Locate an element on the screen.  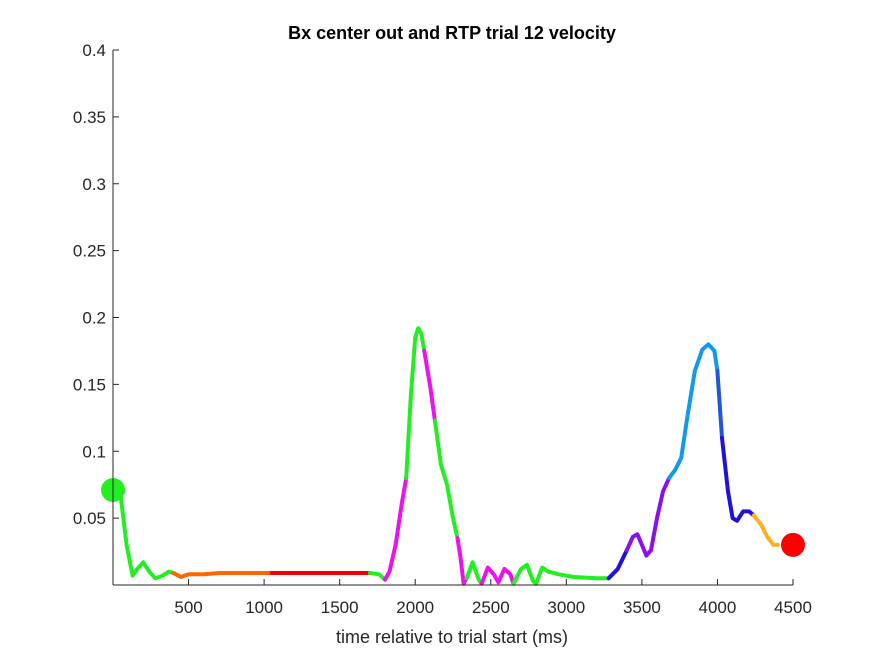
y-tick-label: 0.05 is located at coordinates (89, 518).